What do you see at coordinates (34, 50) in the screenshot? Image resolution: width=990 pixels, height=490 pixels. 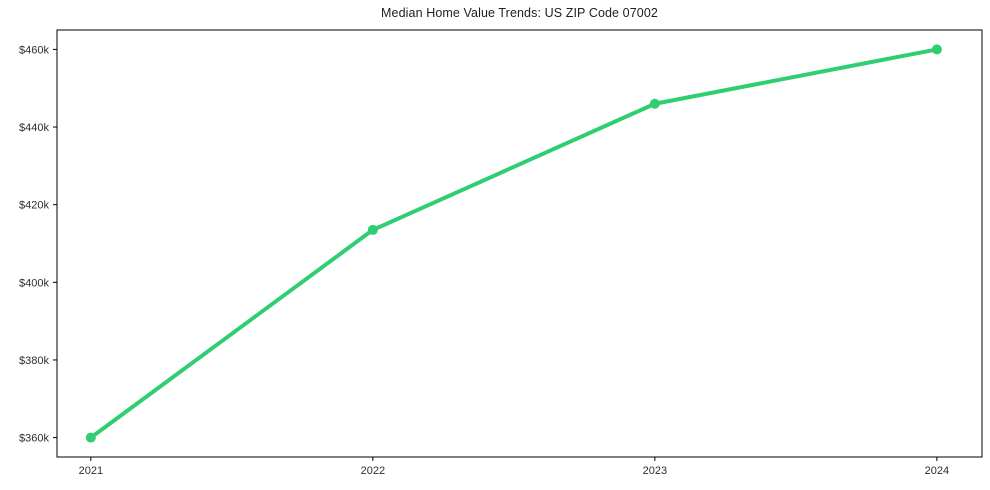 I see `y-tick-label: $460k` at bounding box center [34, 50].